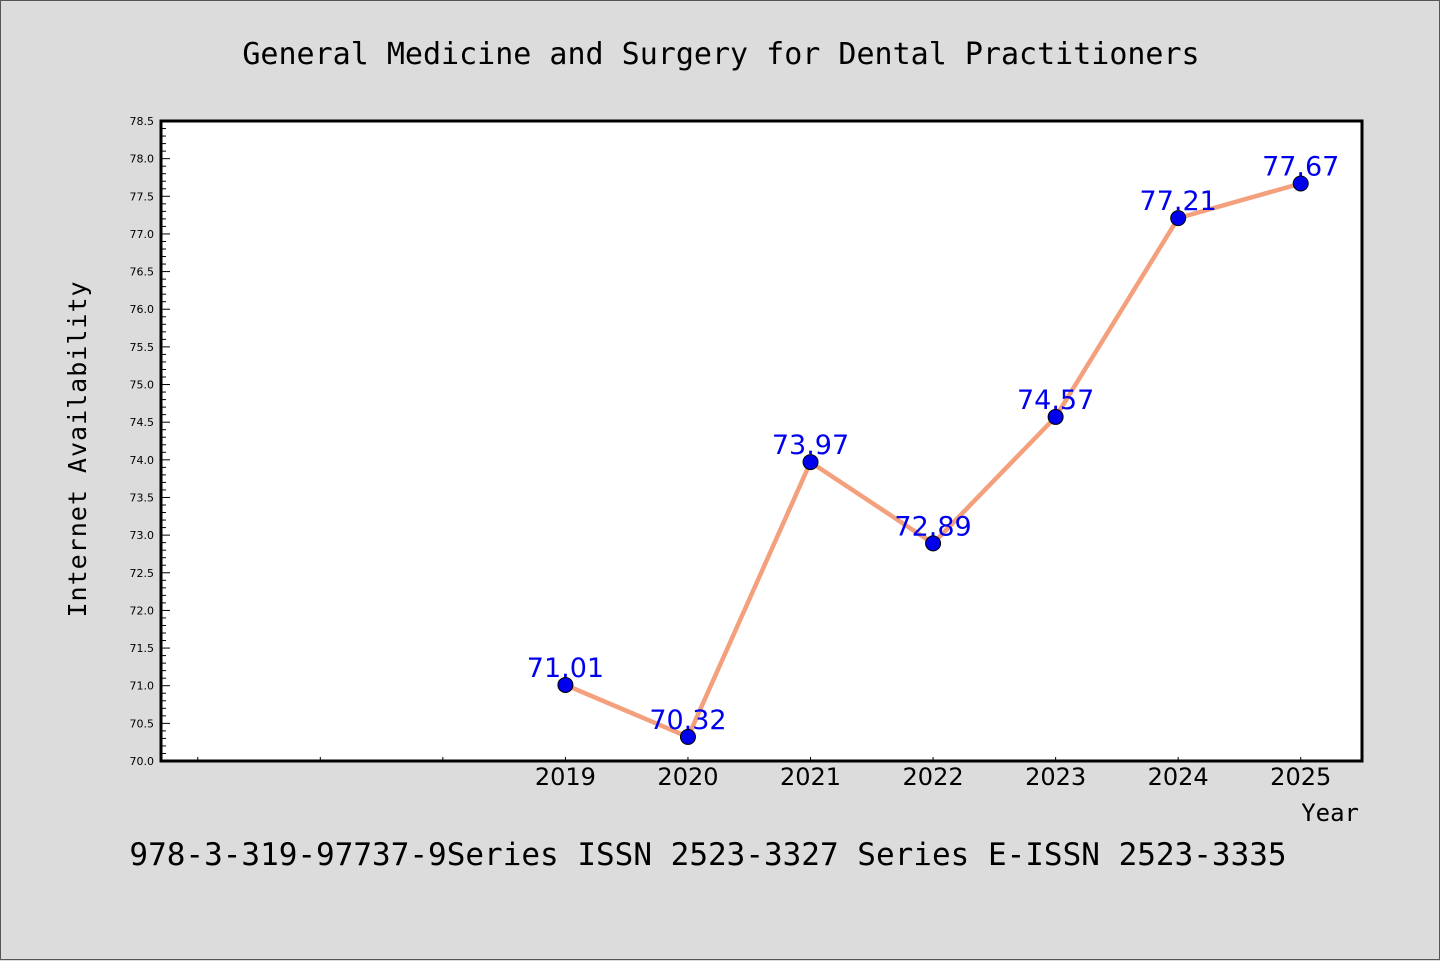 Image resolution: width=1440 pixels, height=961 pixels. What do you see at coordinates (1300, 777) in the screenshot?
I see `x-tick-label: 2025` at bounding box center [1300, 777].